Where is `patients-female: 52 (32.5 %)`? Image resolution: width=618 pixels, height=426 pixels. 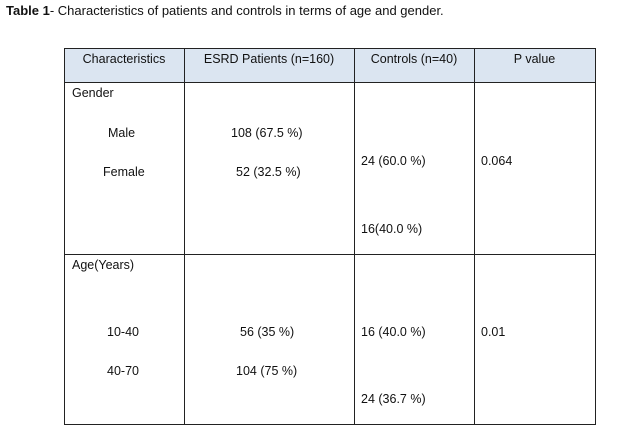 patients-female: 52 (32.5 %) is located at coordinates (268, 172).